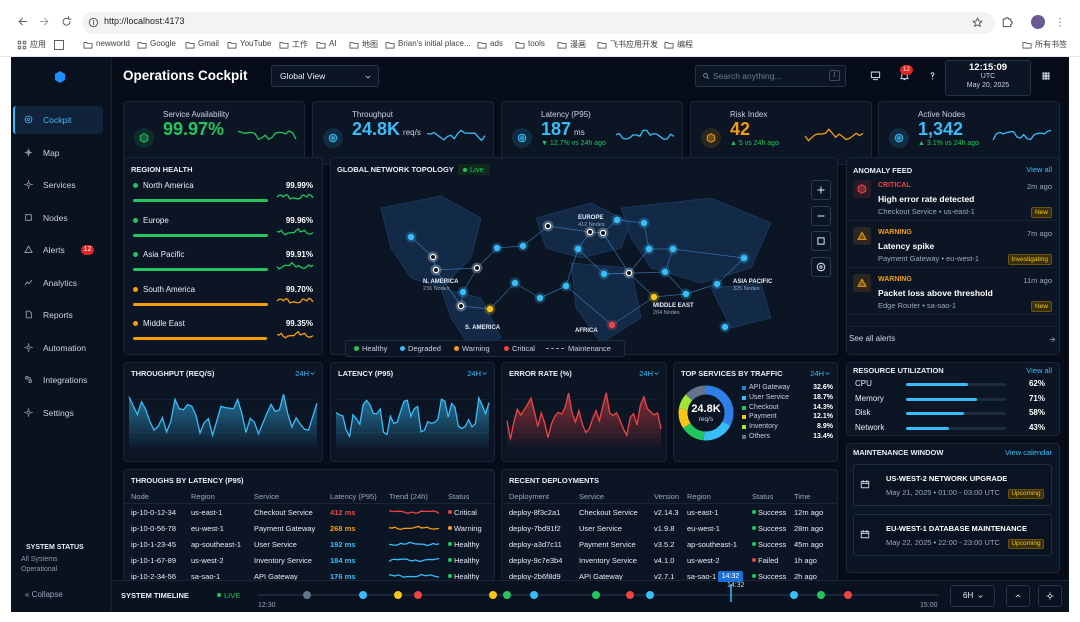  I want to click on legend-label: Checkout, so click(764, 407).